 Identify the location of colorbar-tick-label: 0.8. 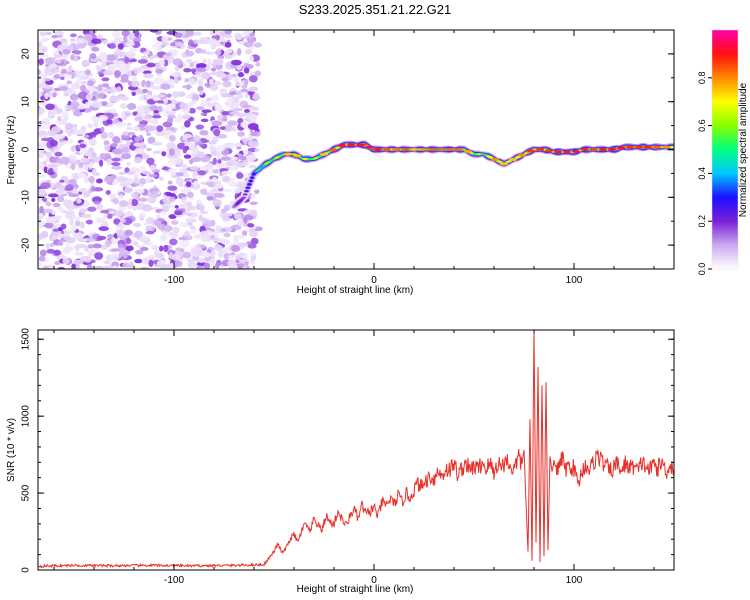
(702, 78).